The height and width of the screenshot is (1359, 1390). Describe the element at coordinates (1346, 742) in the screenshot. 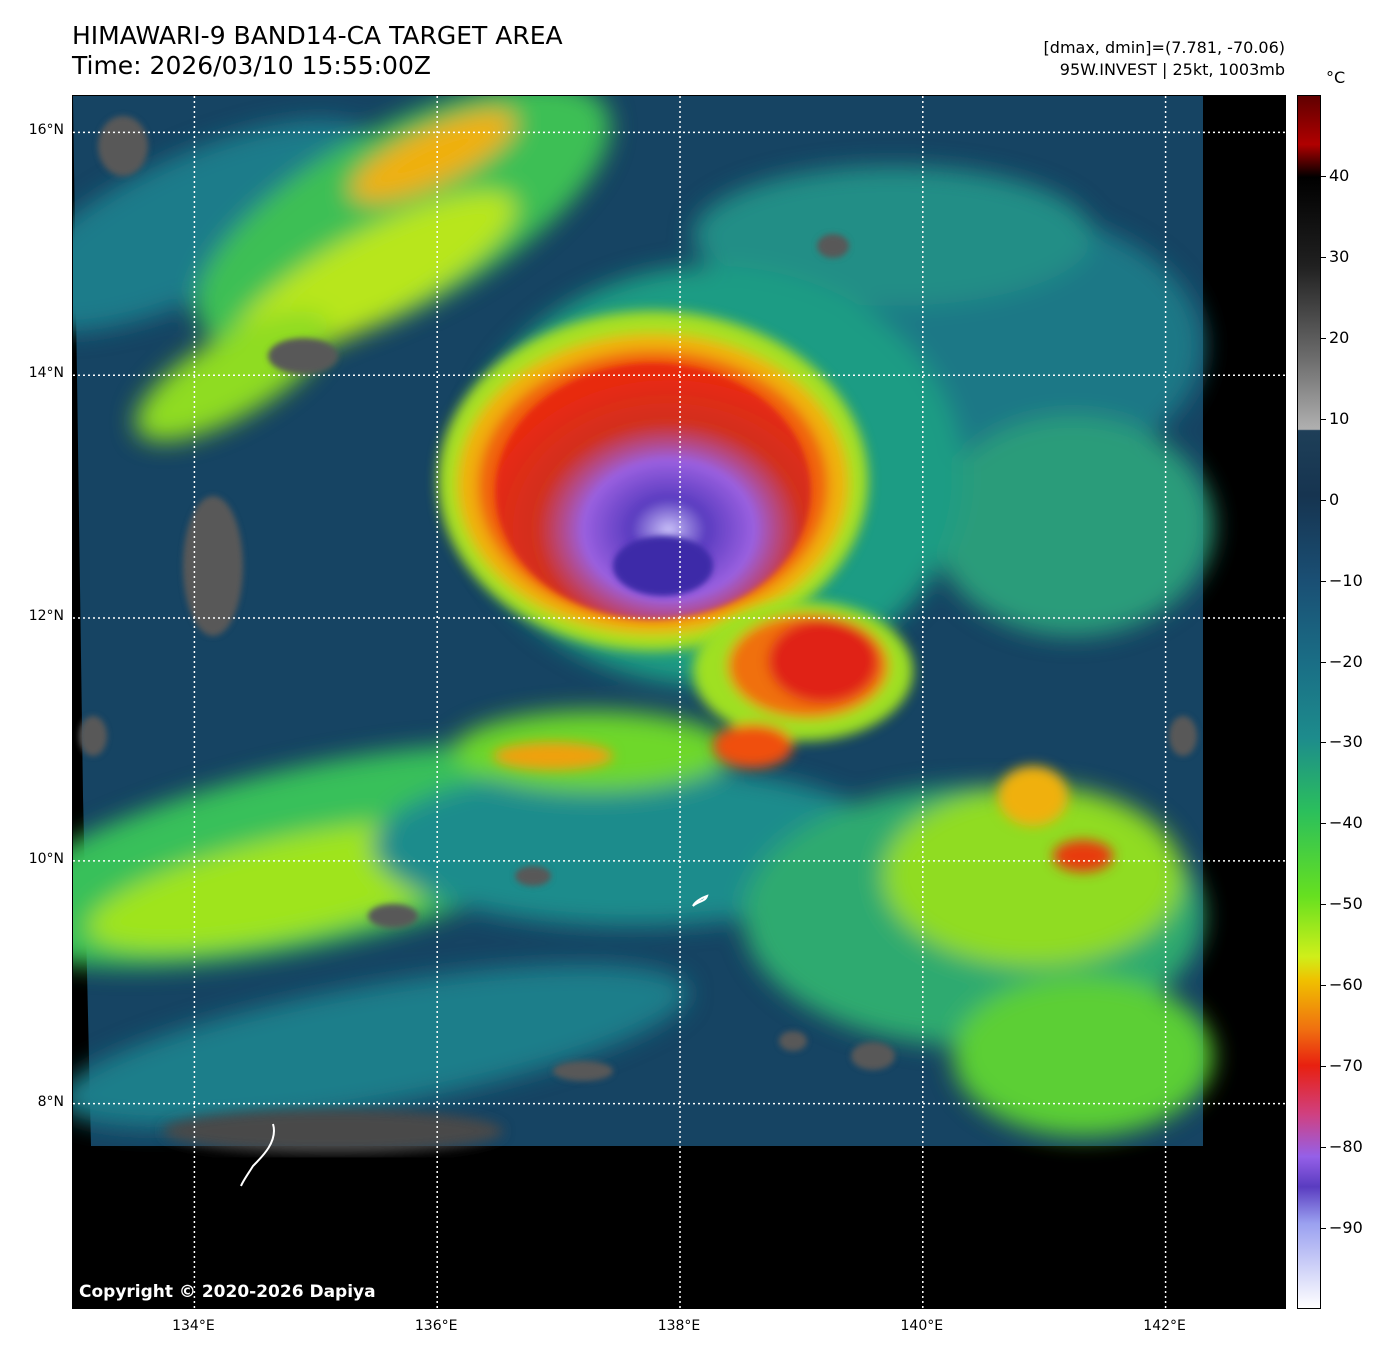

I see `colorbar-tick-label: −30` at that location.